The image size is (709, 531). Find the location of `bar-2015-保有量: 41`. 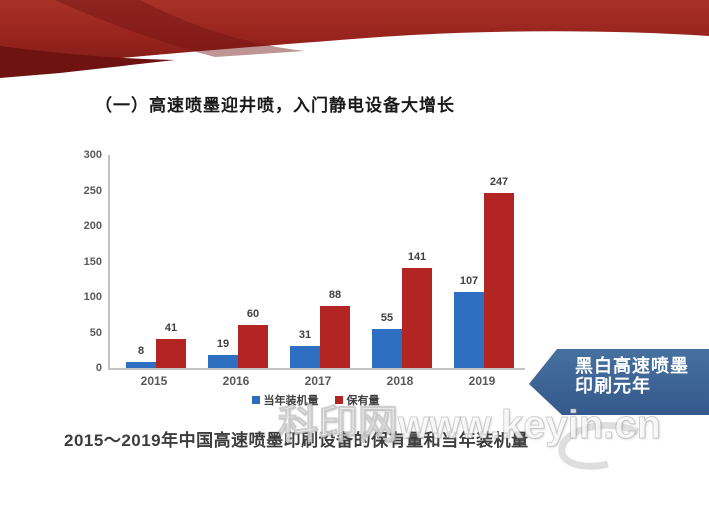

bar-2015-保有量: 41 is located at coordinates (171, 345).